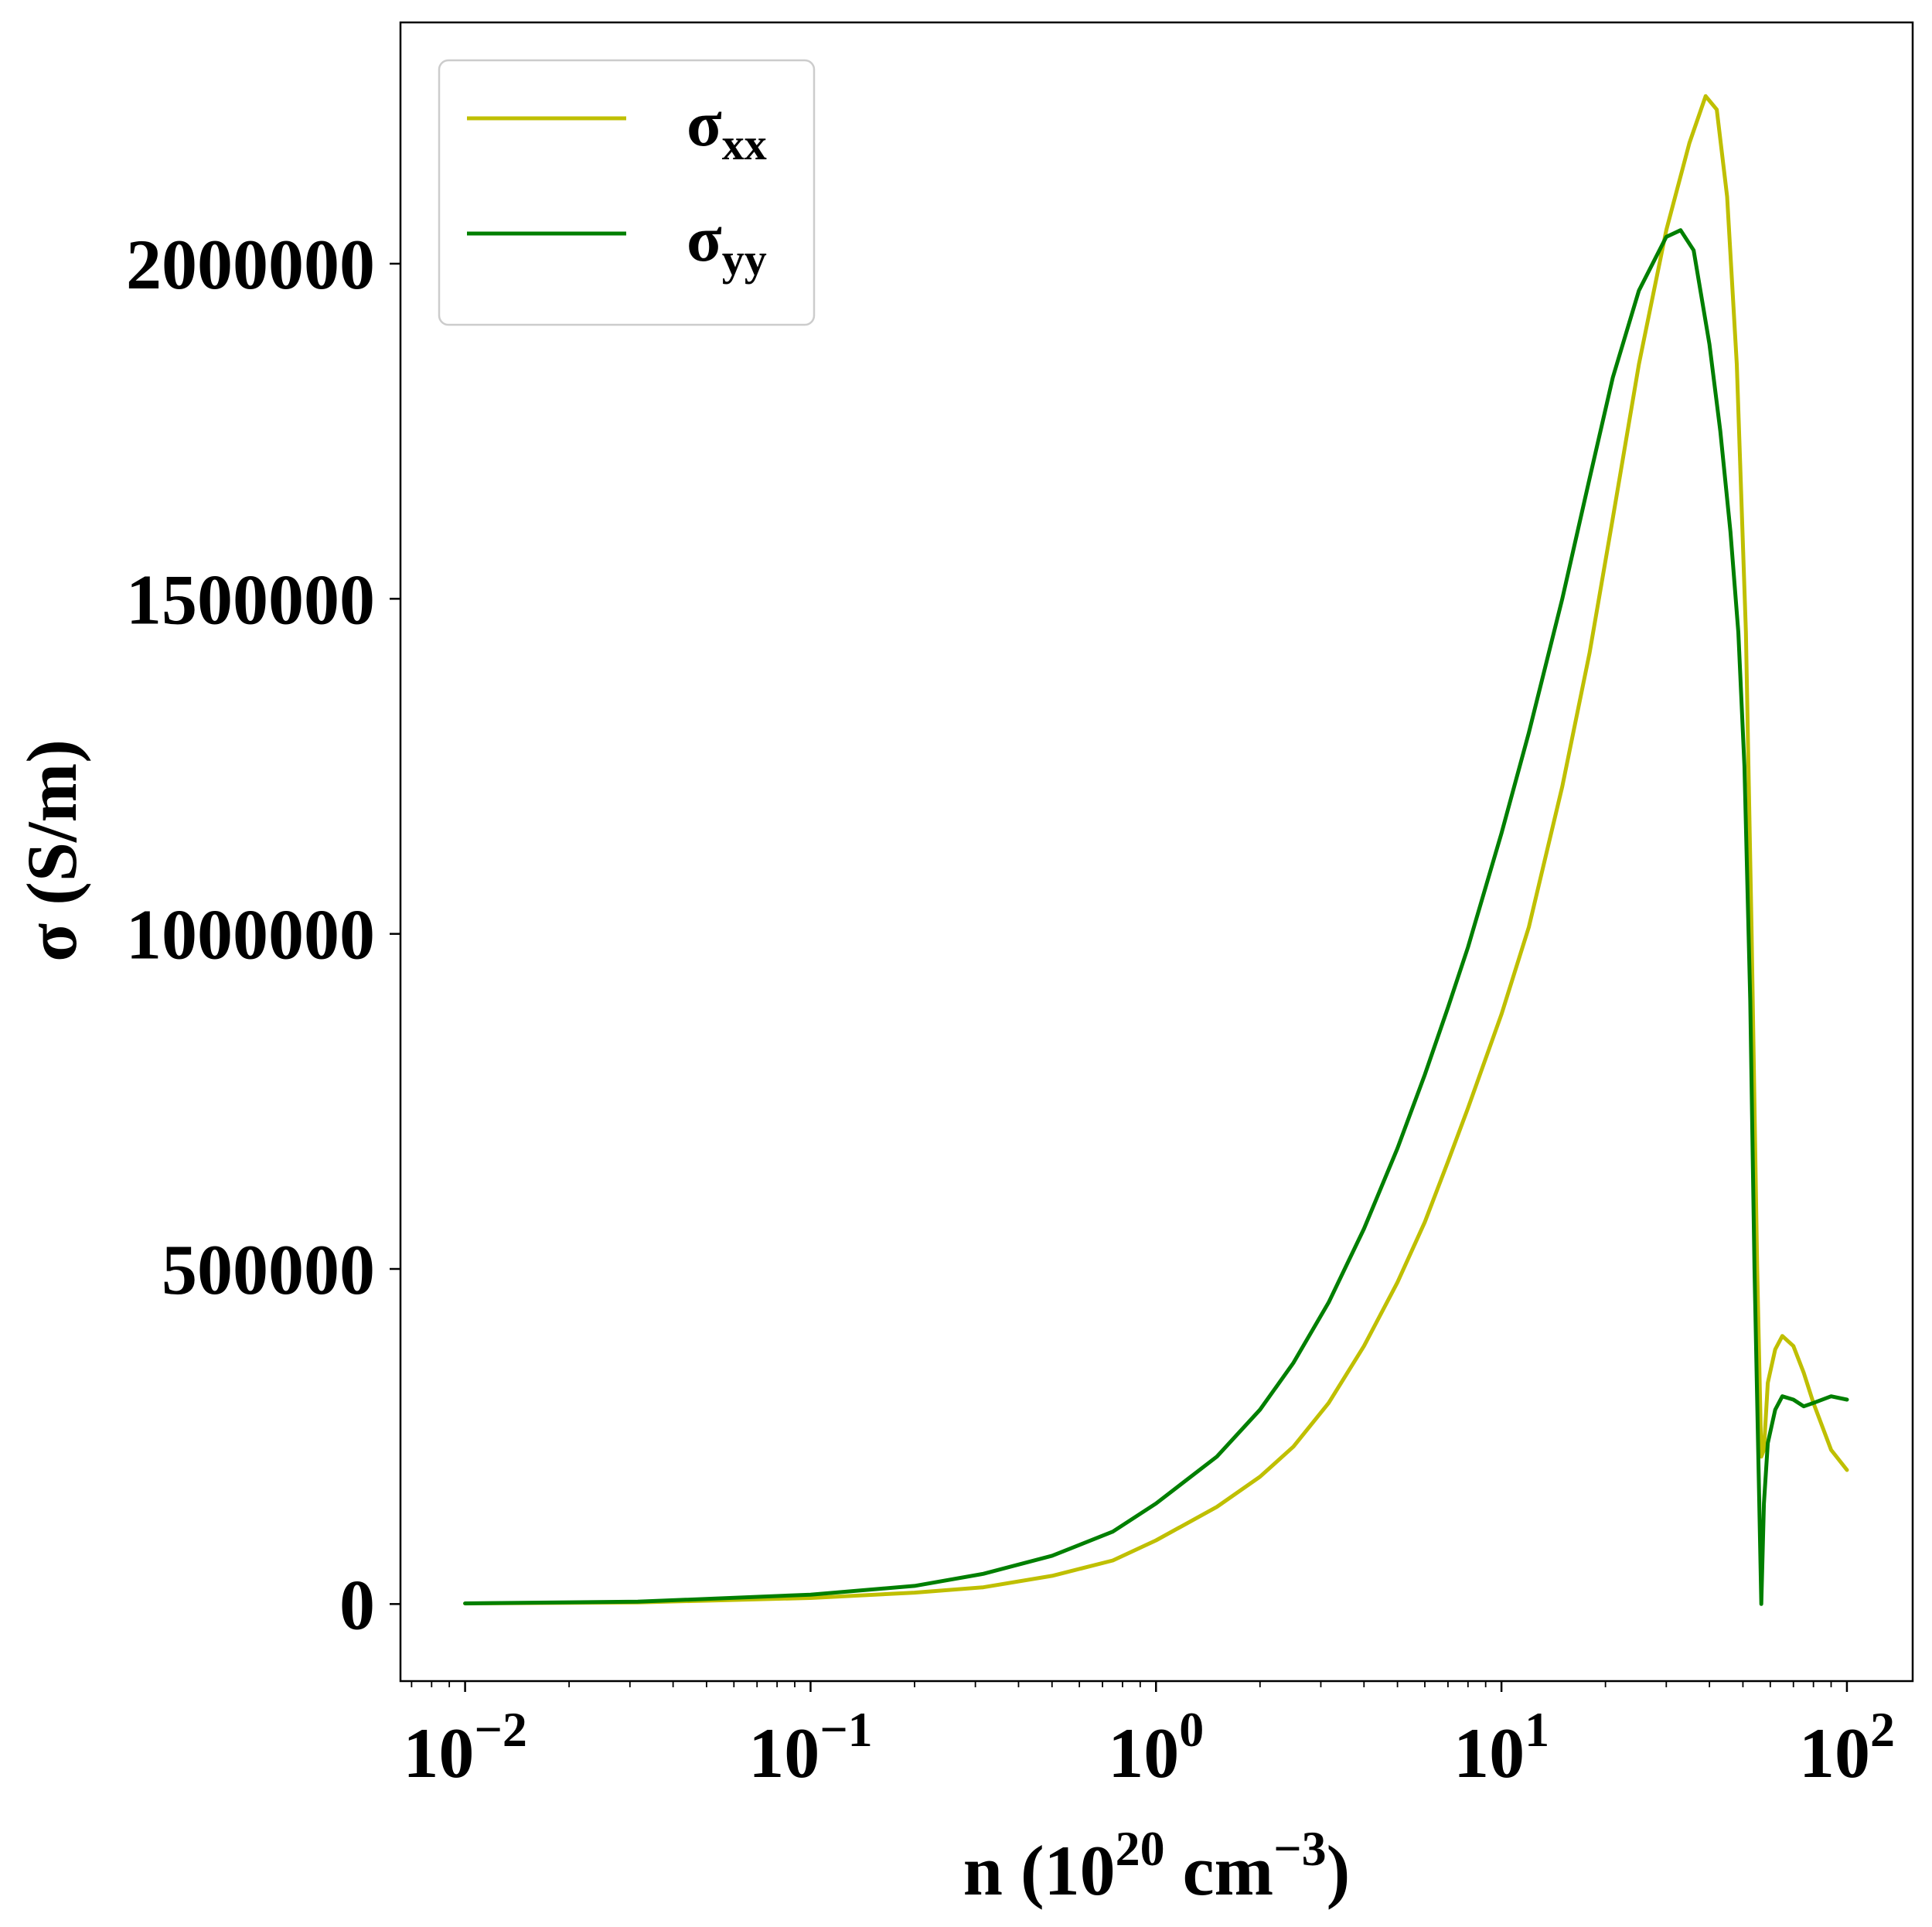 This screenshot has width=1932, height=1927. Describe the element at coordinates (744, 144) in the screenshot. I see `legend-label-sigma-xx-sub: xx` at that location.